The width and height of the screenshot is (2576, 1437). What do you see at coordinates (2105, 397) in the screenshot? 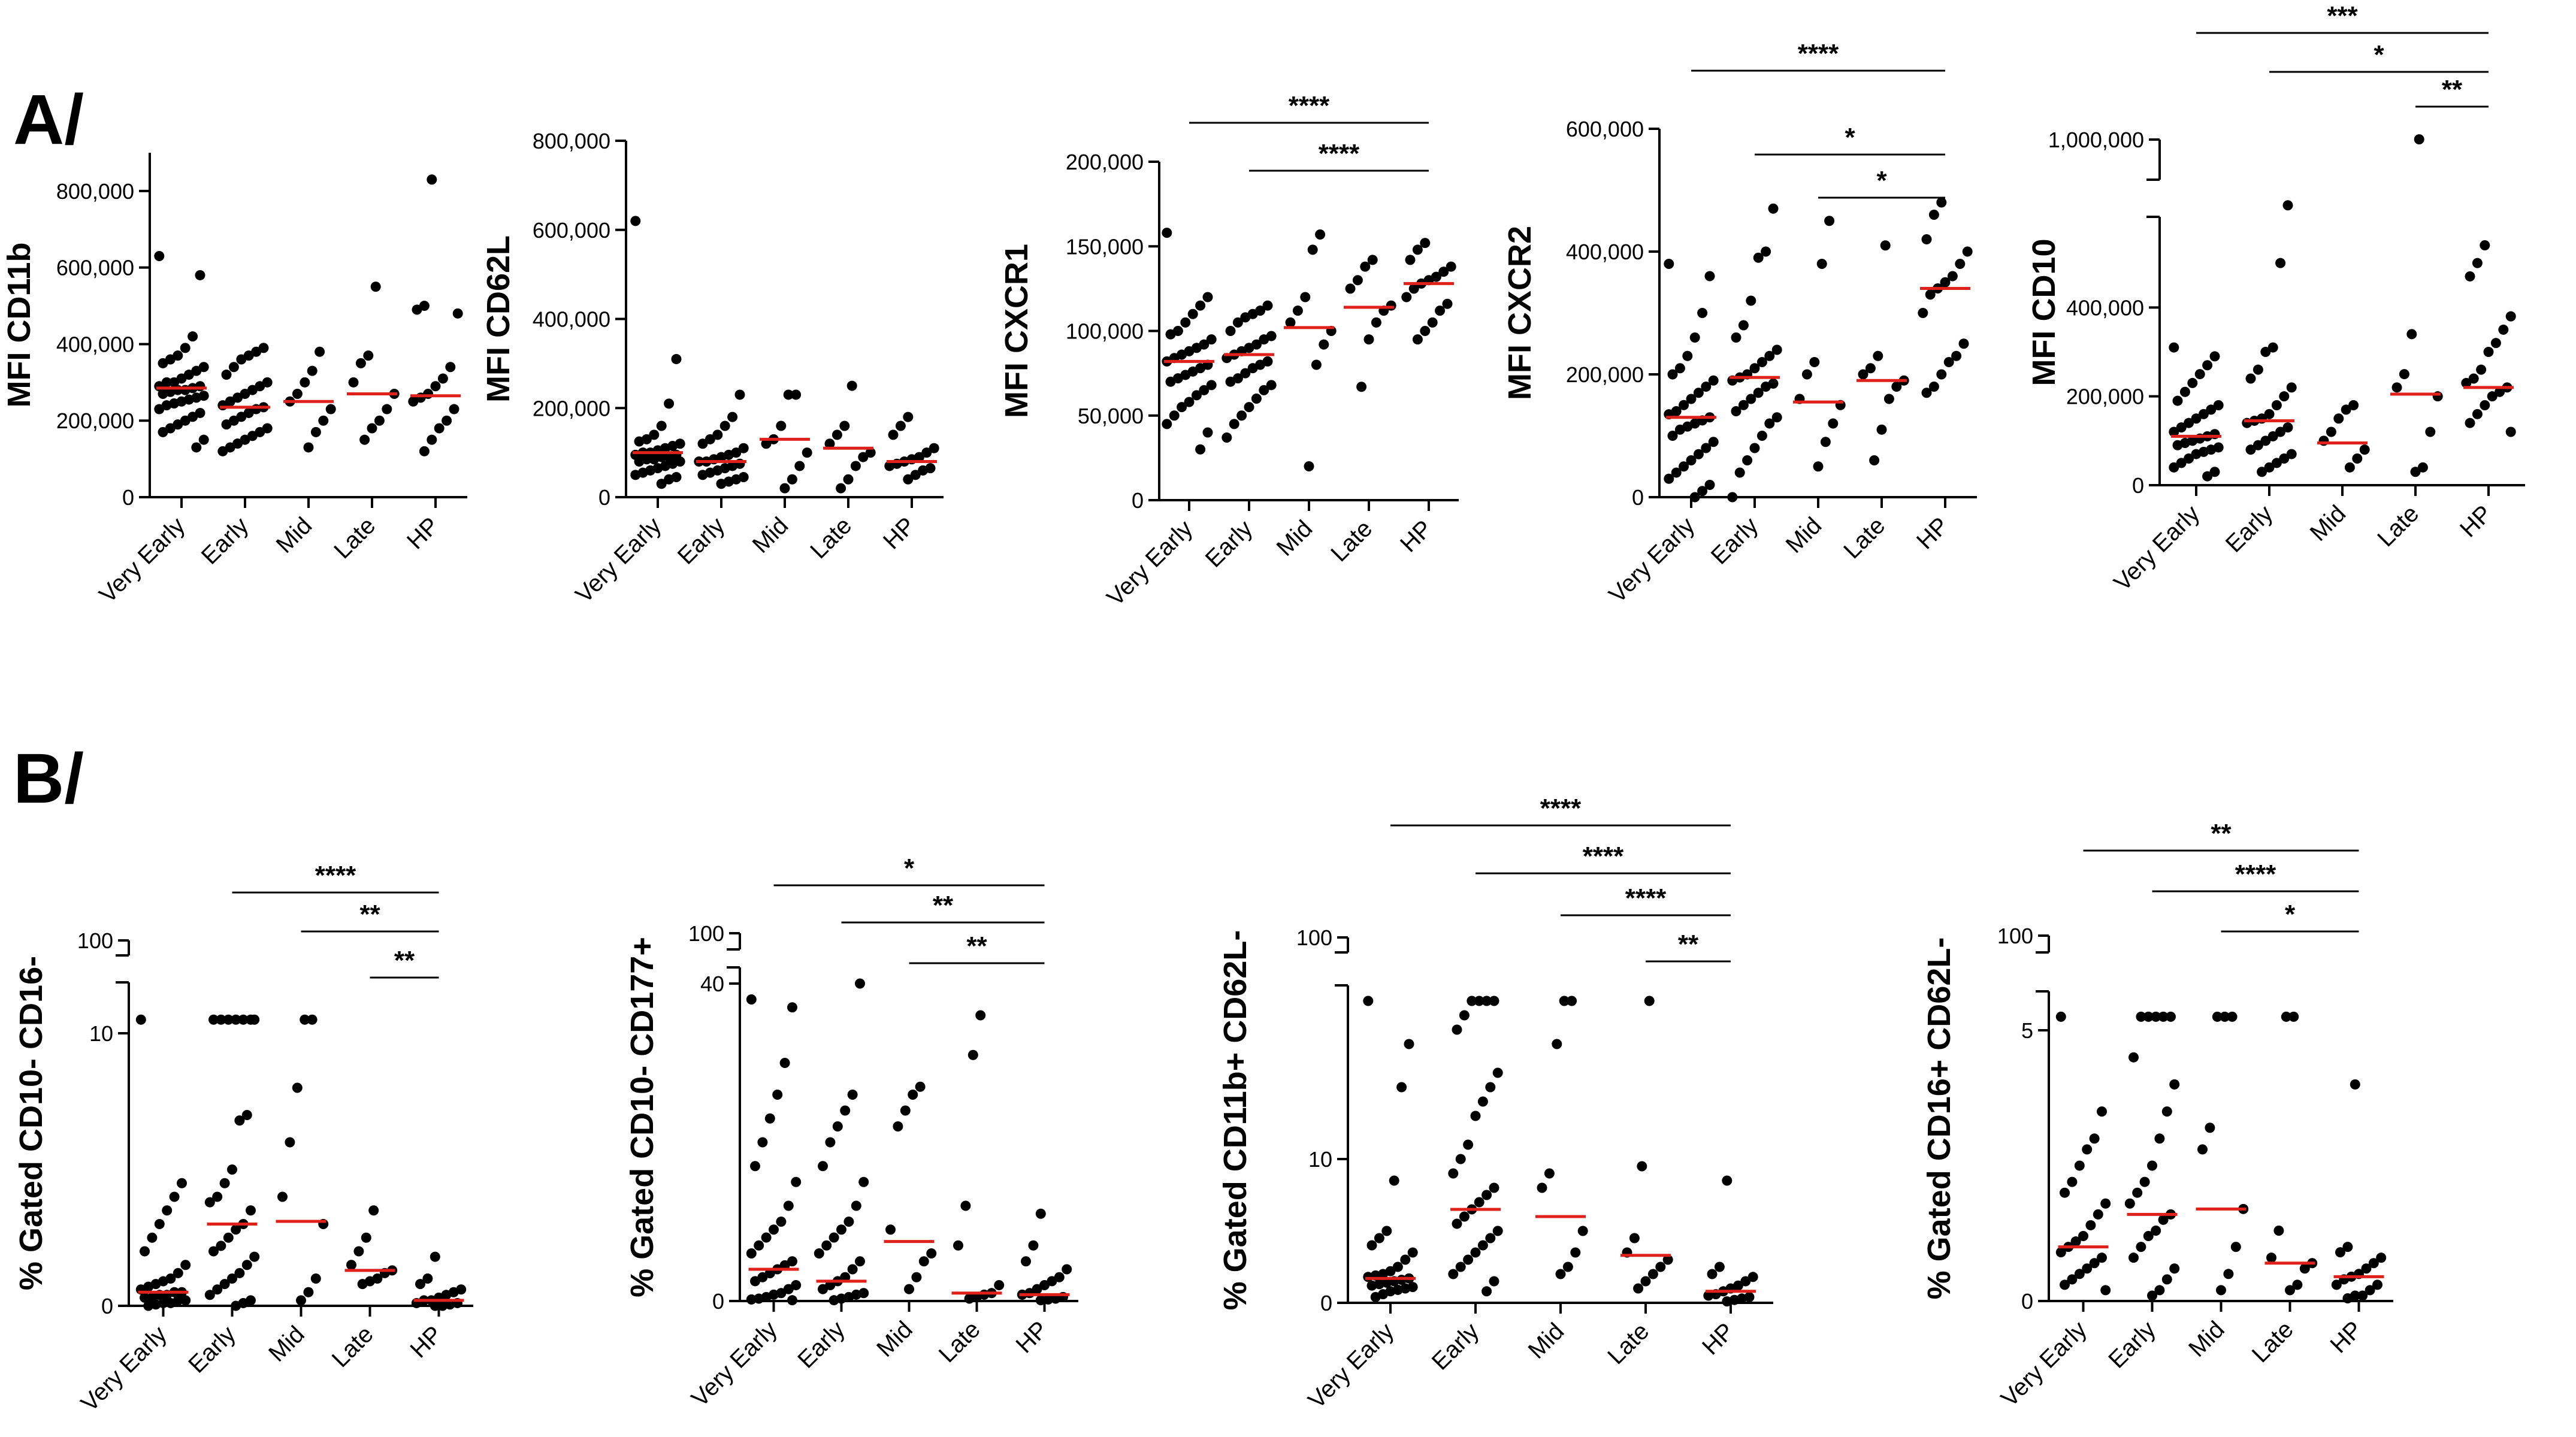
I see `y-tick-label-1: 200,000` at bounding box center [2105, 397].